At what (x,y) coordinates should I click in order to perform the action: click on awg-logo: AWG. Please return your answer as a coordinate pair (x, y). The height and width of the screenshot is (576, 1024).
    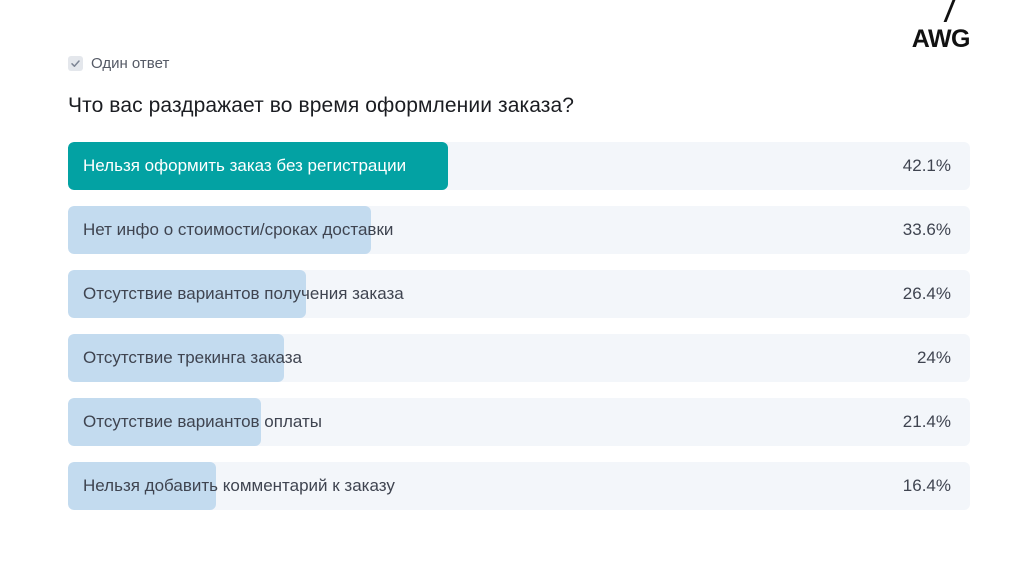
    Looking at the image, I should click on (930, 28).